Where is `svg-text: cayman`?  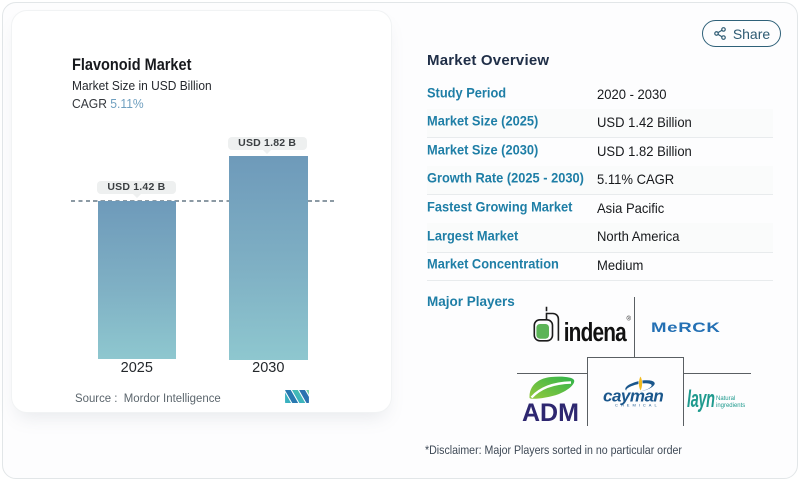
svg-text: cayman is located at coordinates (633, 396).